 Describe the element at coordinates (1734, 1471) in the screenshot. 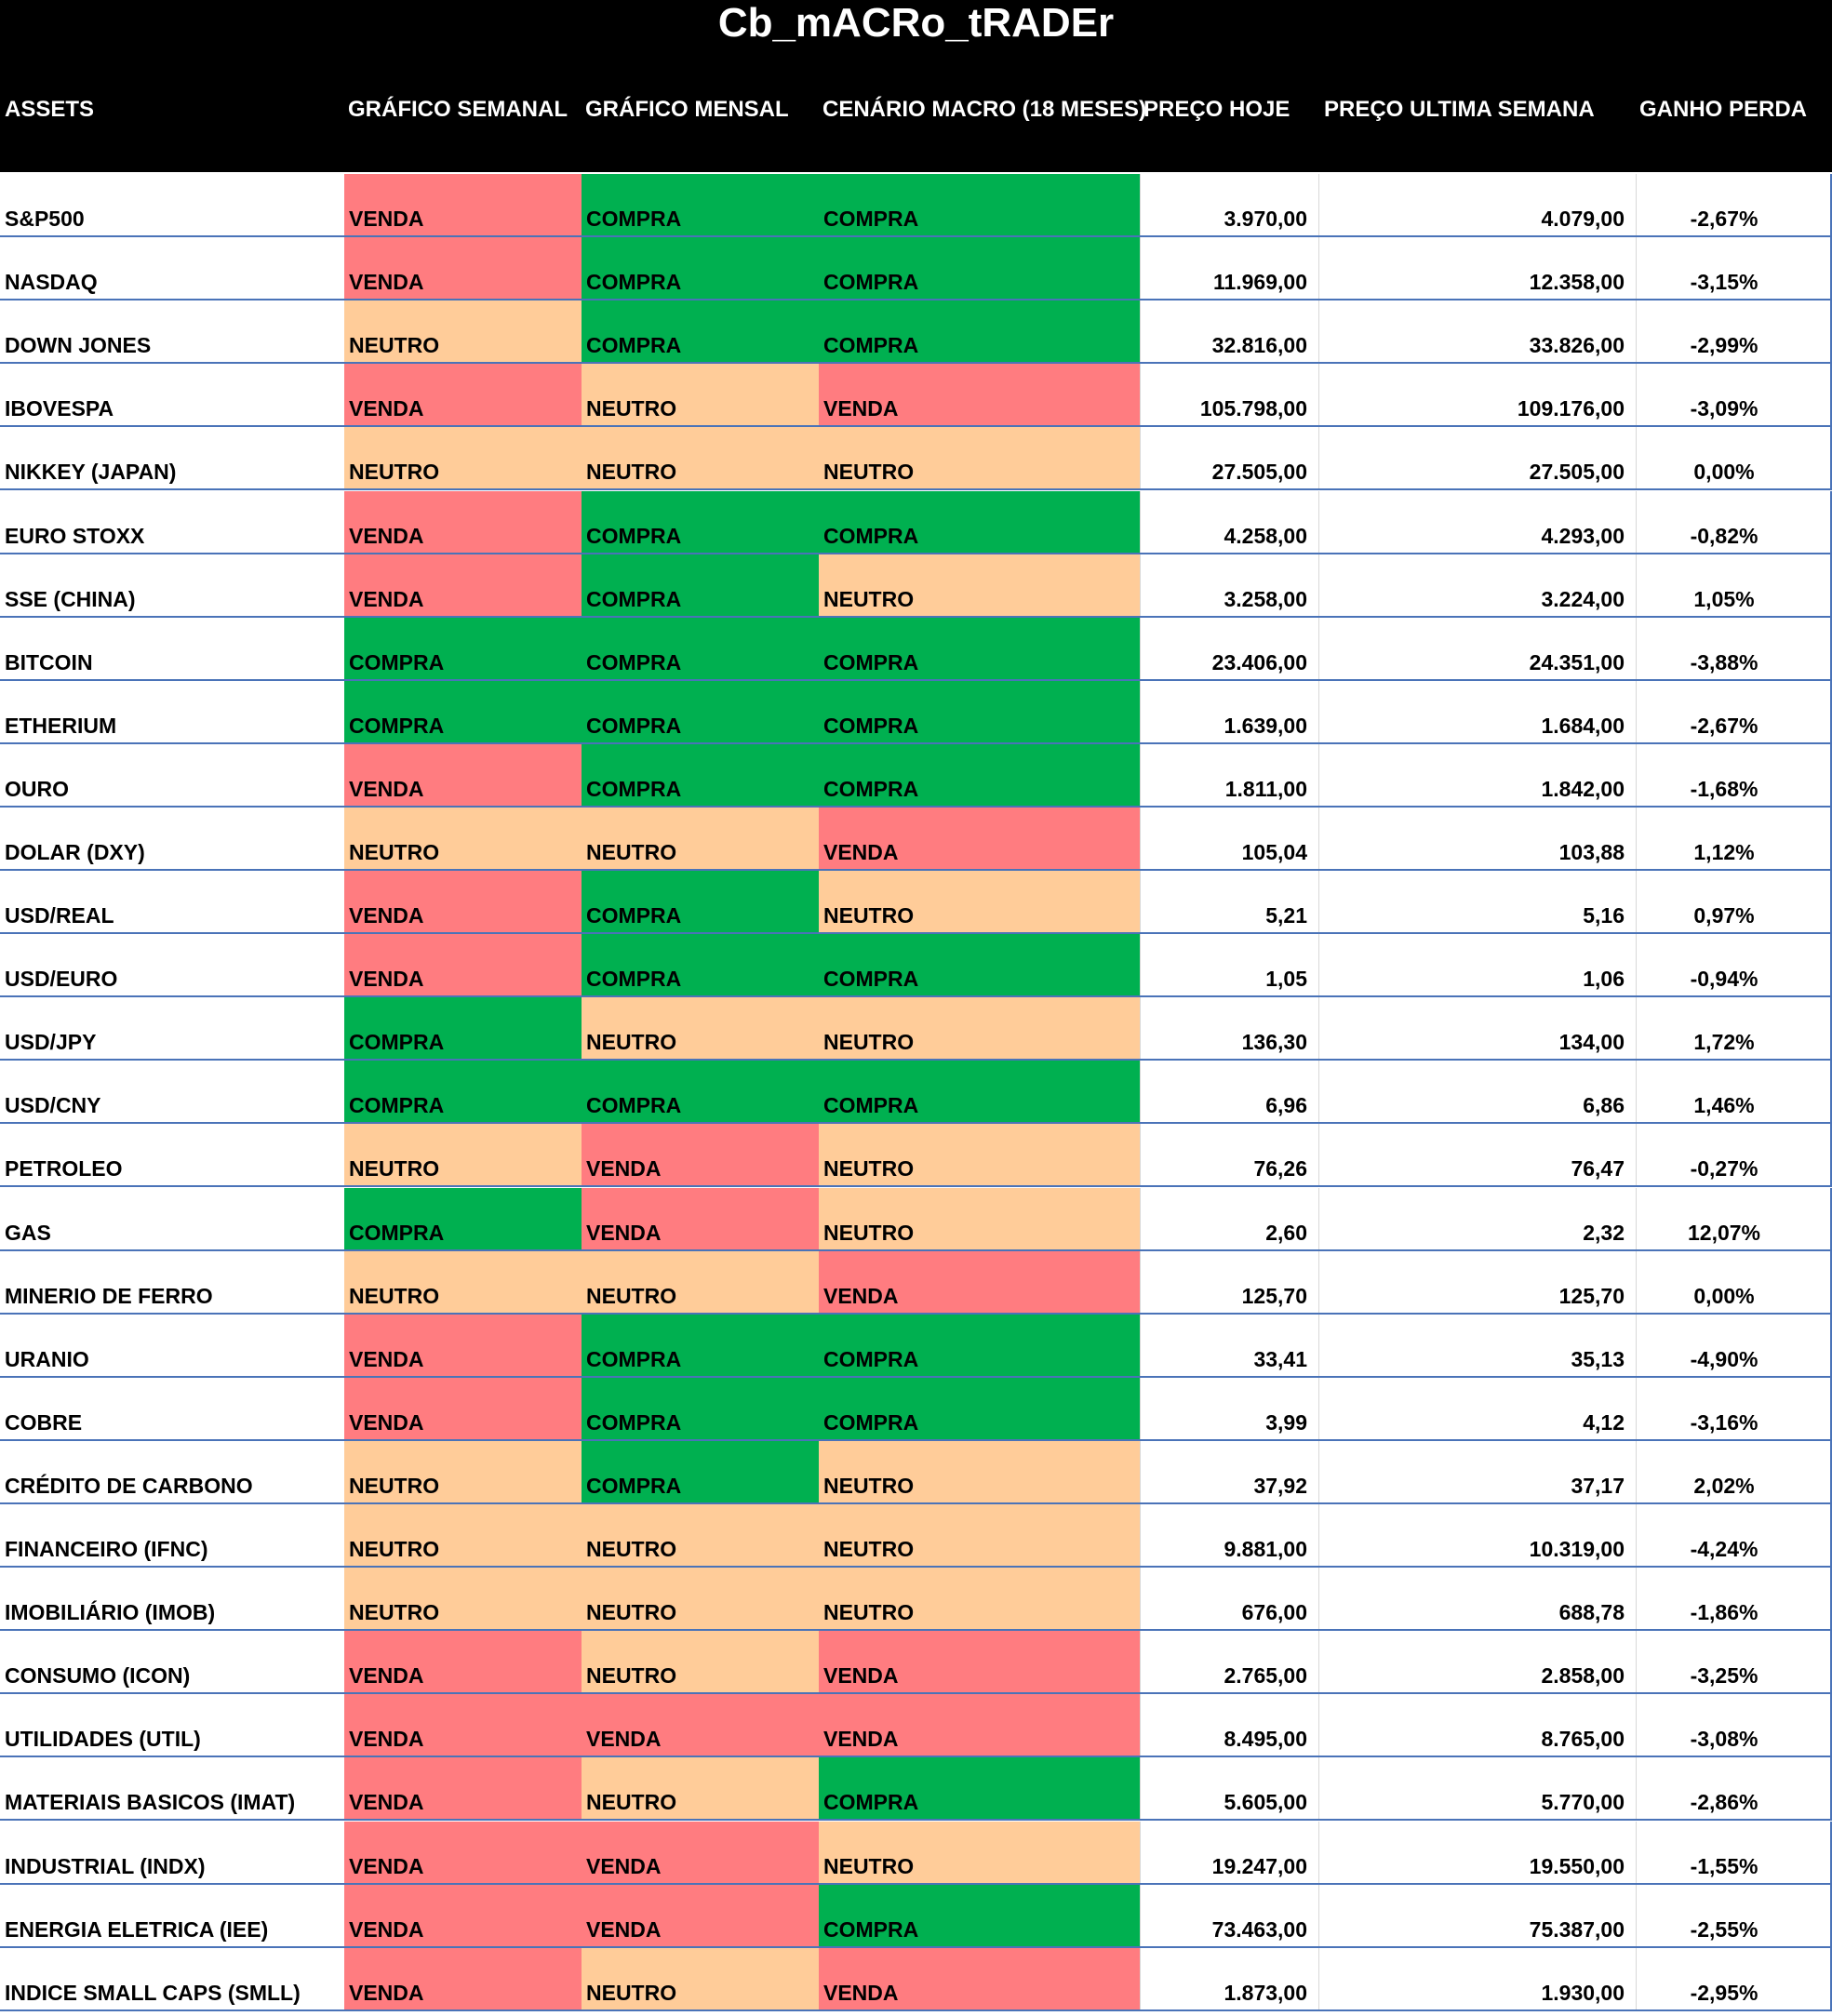

I see `ganho-perda-cell: 2,02%` at that location.